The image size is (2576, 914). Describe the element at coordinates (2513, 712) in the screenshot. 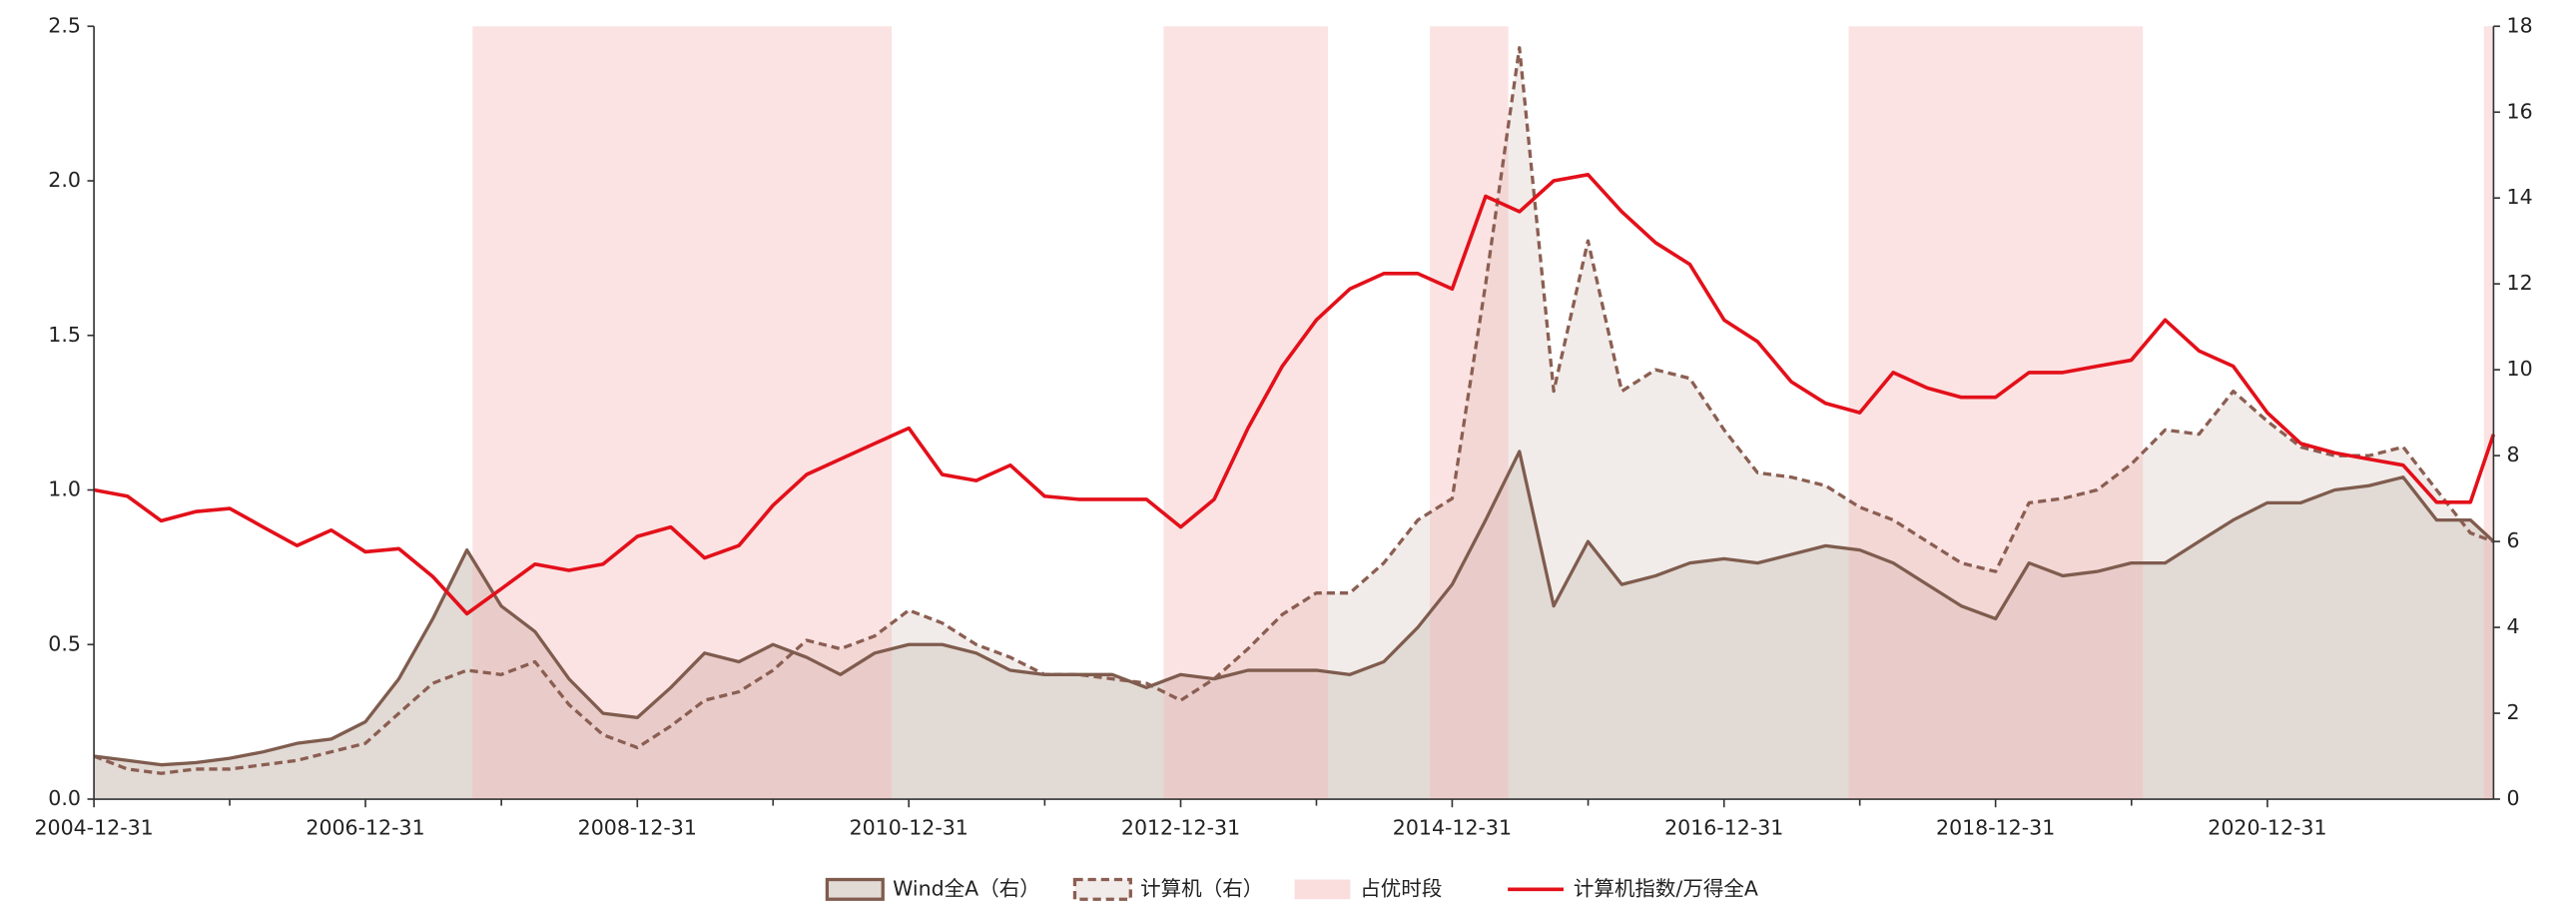

I see `y2-tick-label: 2` at that location.